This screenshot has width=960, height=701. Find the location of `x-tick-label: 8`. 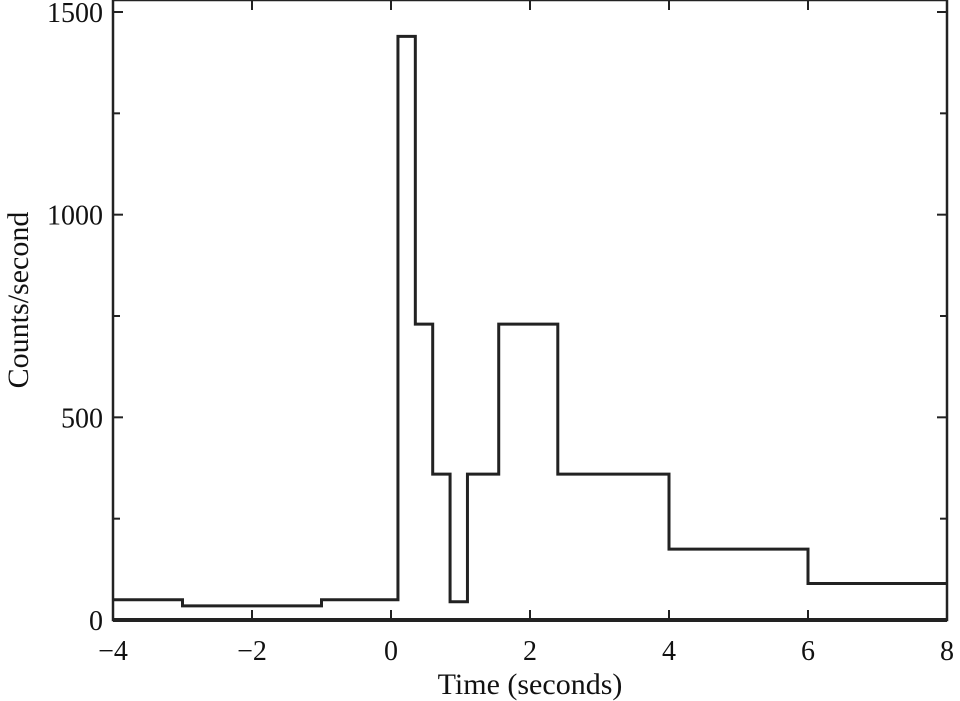

x-tick-label: 8 is located at coordinates (947, 651).